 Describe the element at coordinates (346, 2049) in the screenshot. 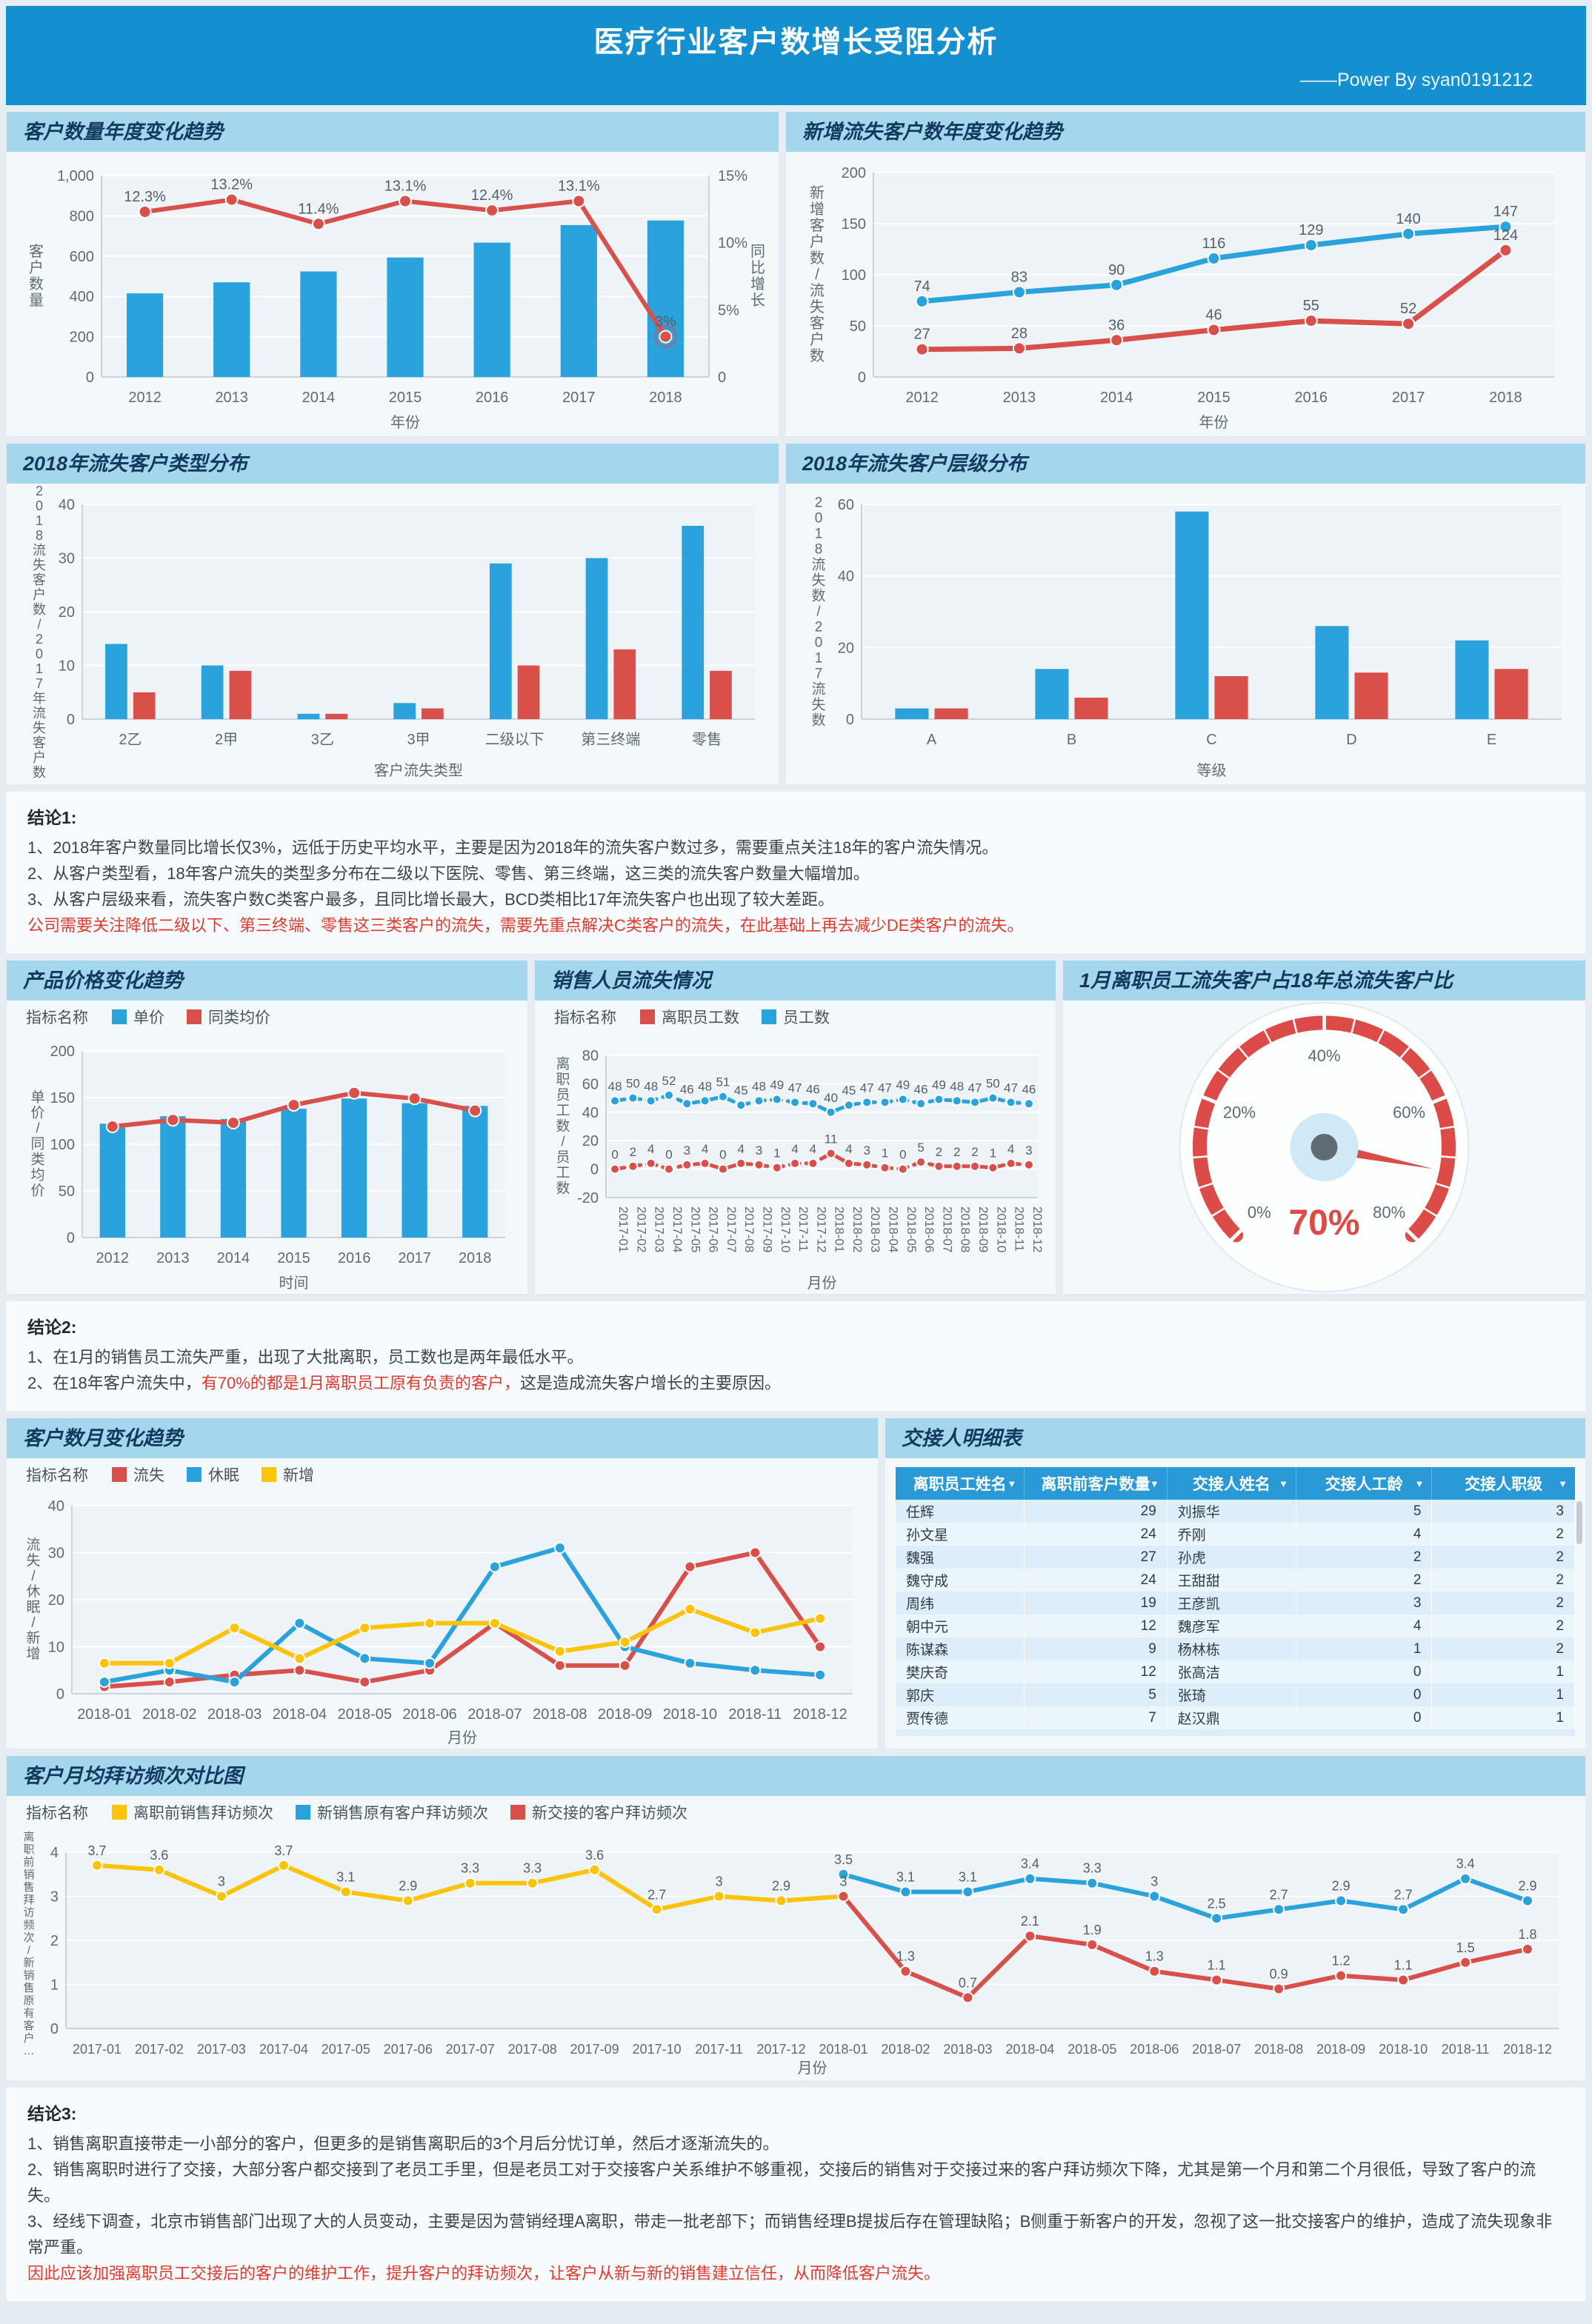

I see `svg-text: 2017-05` at that location.